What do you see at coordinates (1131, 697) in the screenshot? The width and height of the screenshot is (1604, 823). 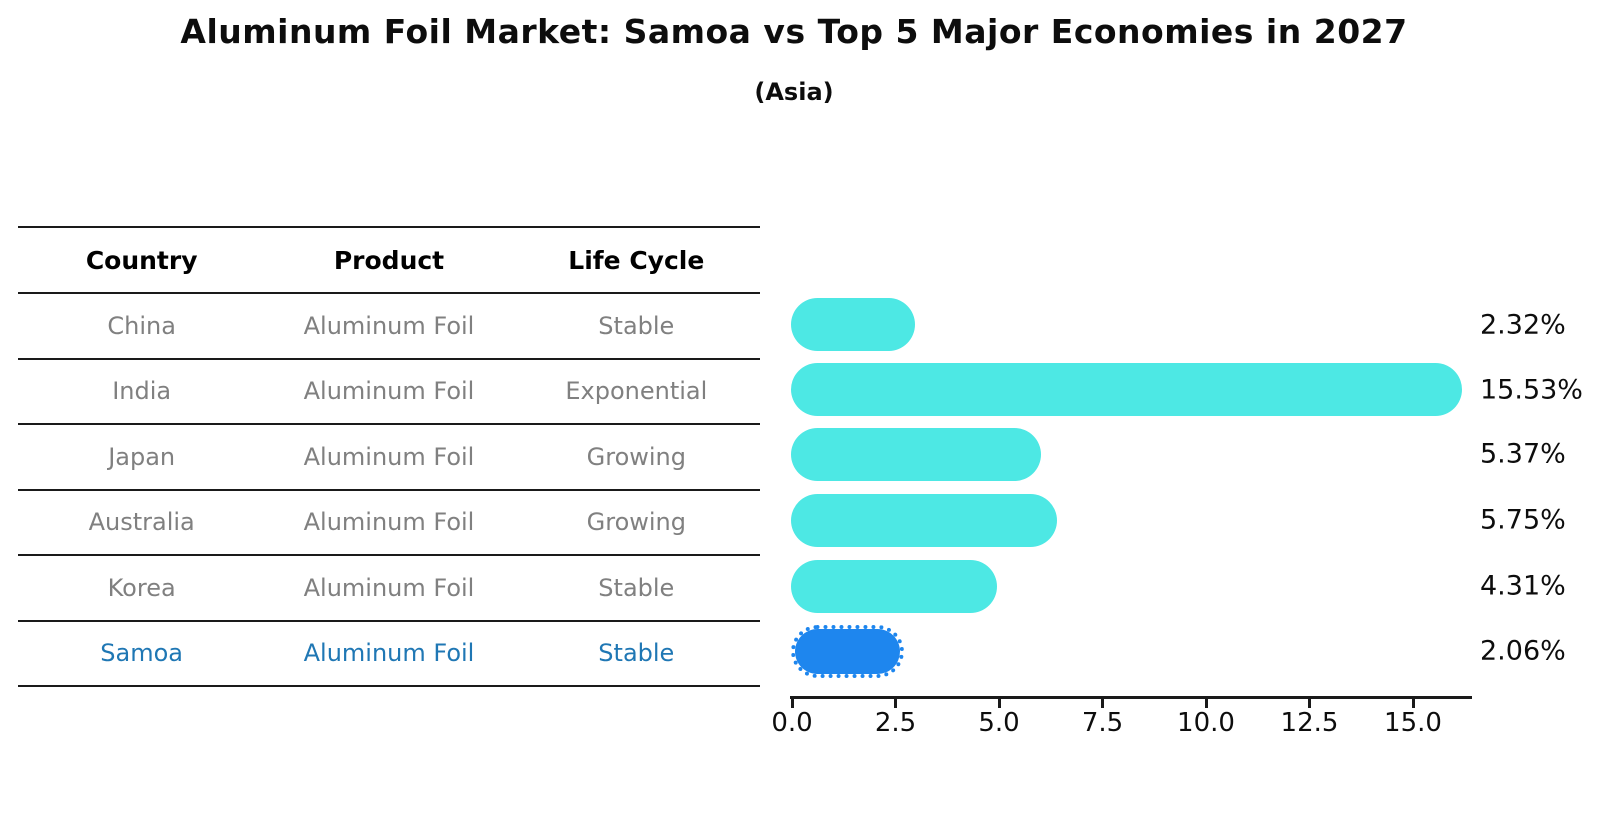 I see `x-axis-line` at bounding box center [1131, 697].